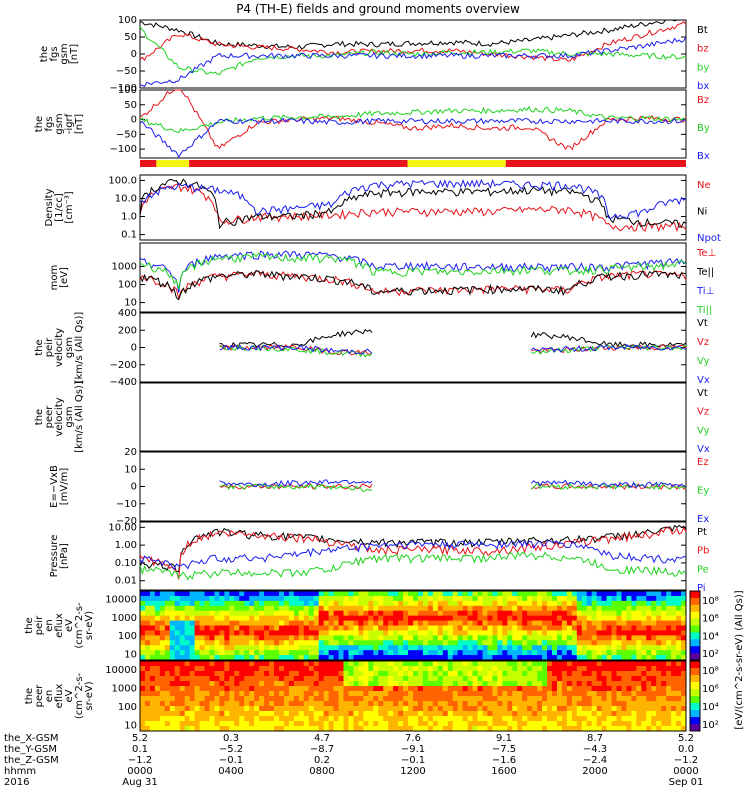 This screenshot has height=800, width=750. Describe the element at coordinates (321, 771) in the screenshot. I see `xaxis-value: 0800` at that location.